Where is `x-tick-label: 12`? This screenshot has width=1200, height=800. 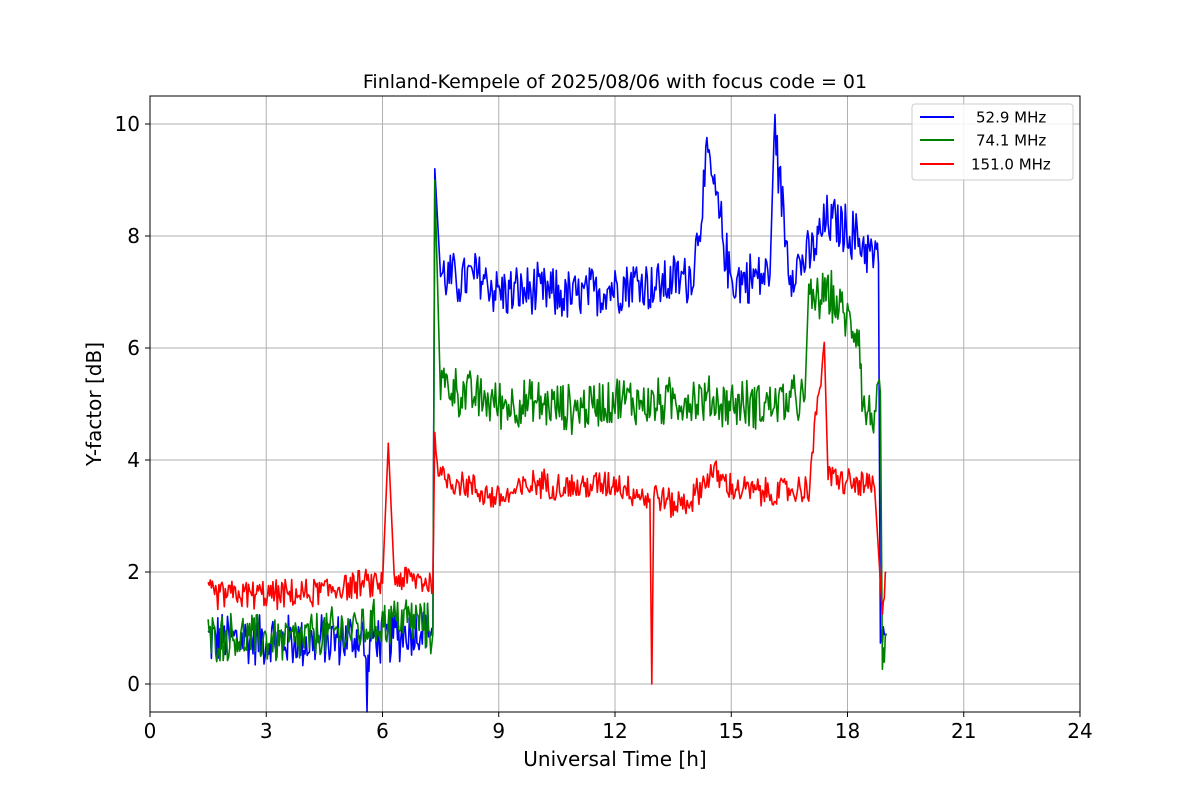 x-tick-label: 12 is located at coordinates (614, 731).